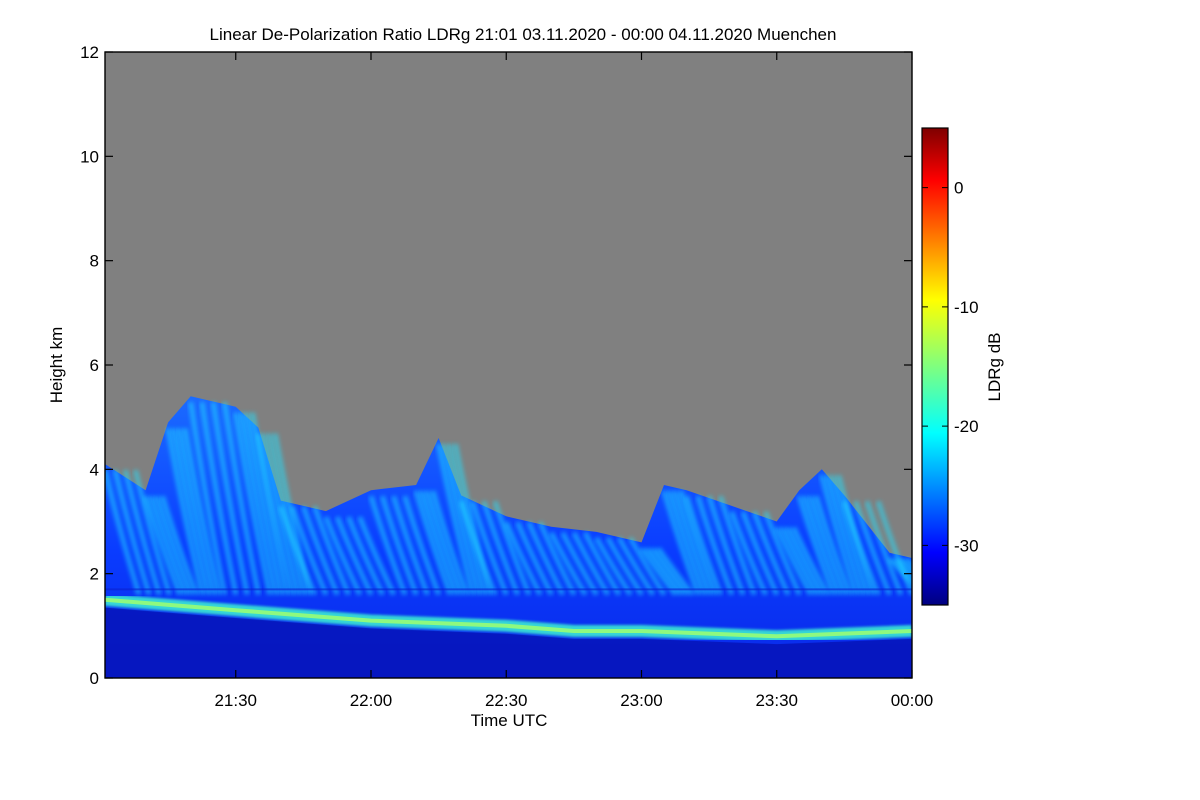 This screenshot has width=1200, height=800. Describe the element at coordinates (966, 426) in the screenshot. I see `colorbar-tick-label: -20` at that location.